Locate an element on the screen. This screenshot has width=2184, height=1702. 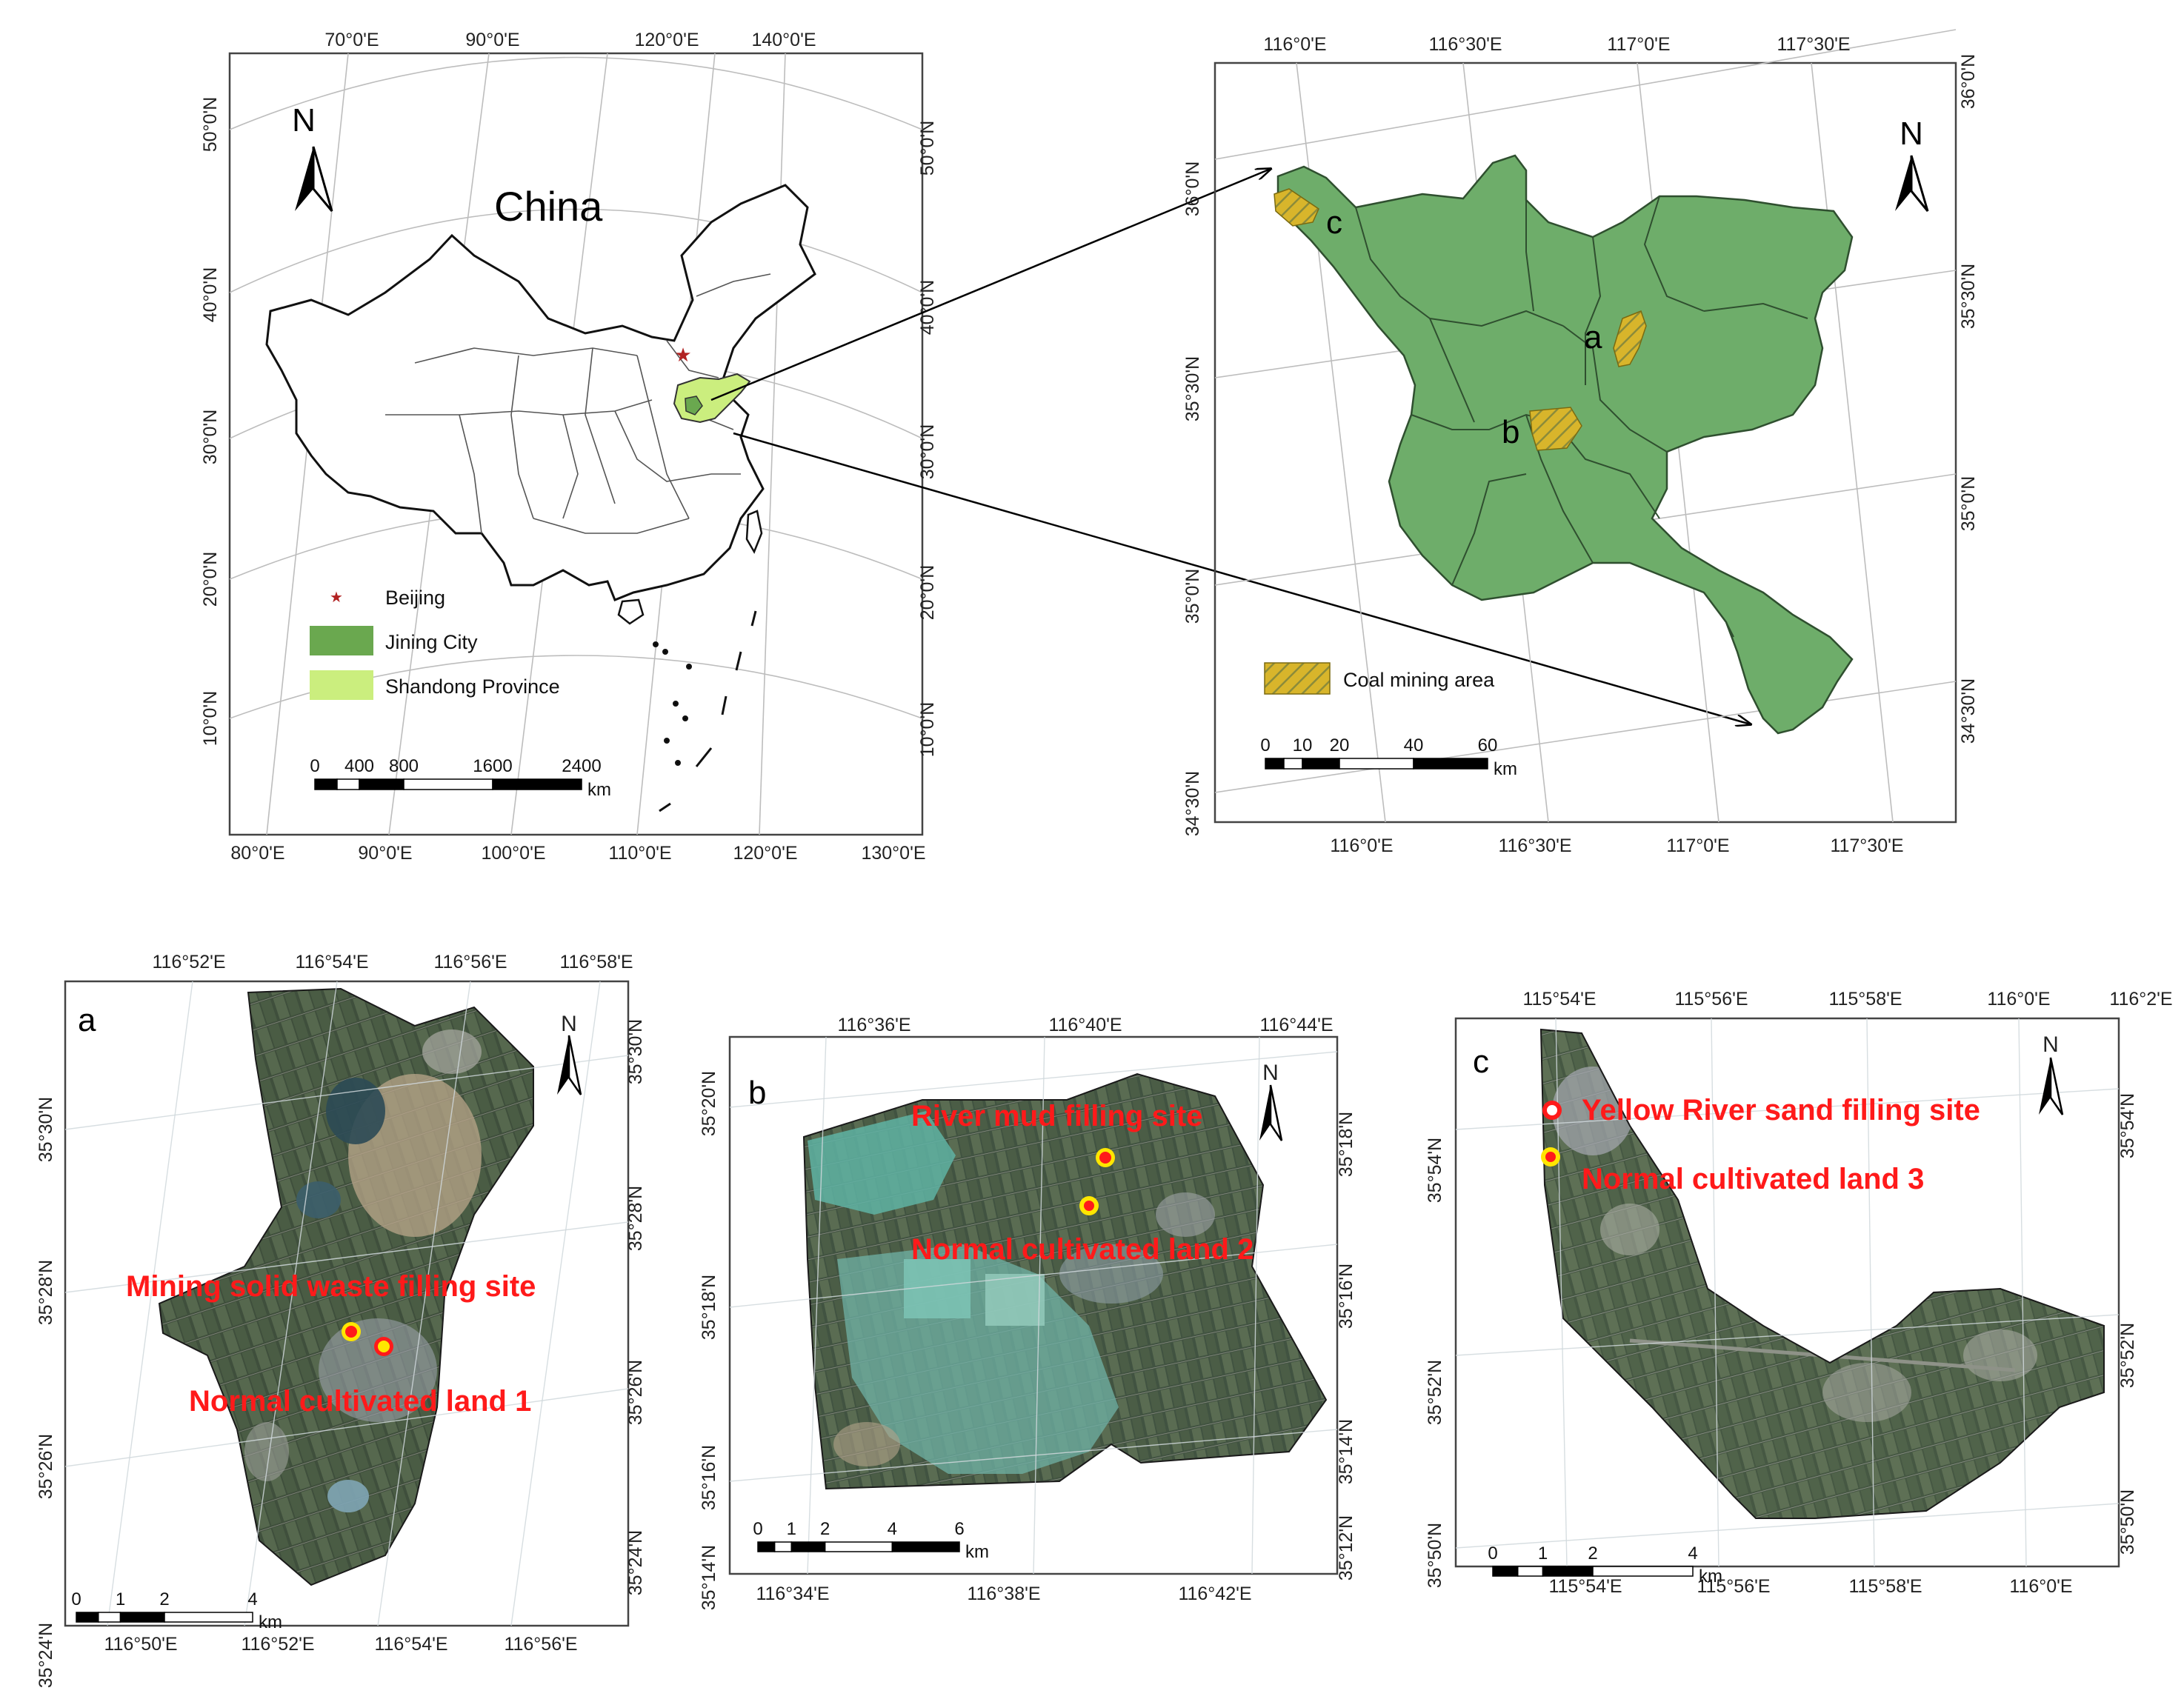
tick-label-right: 35°16'N is located at coordinates (1346, 1296).